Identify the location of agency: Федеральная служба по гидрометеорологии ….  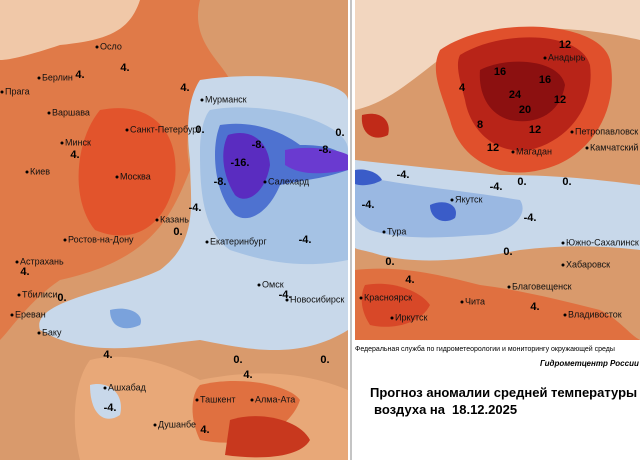
(485, 349).